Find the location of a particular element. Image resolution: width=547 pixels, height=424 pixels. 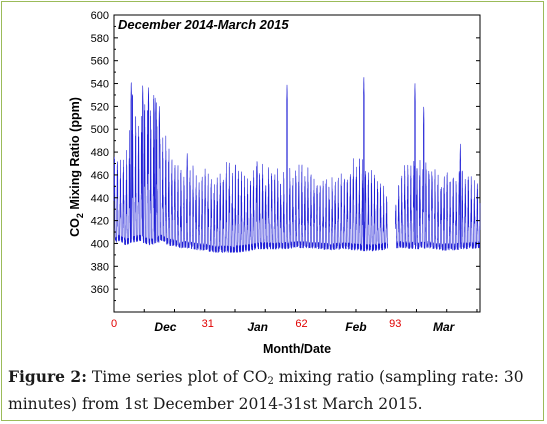

x-day-label: 31 is located at coordinates (208, 324).